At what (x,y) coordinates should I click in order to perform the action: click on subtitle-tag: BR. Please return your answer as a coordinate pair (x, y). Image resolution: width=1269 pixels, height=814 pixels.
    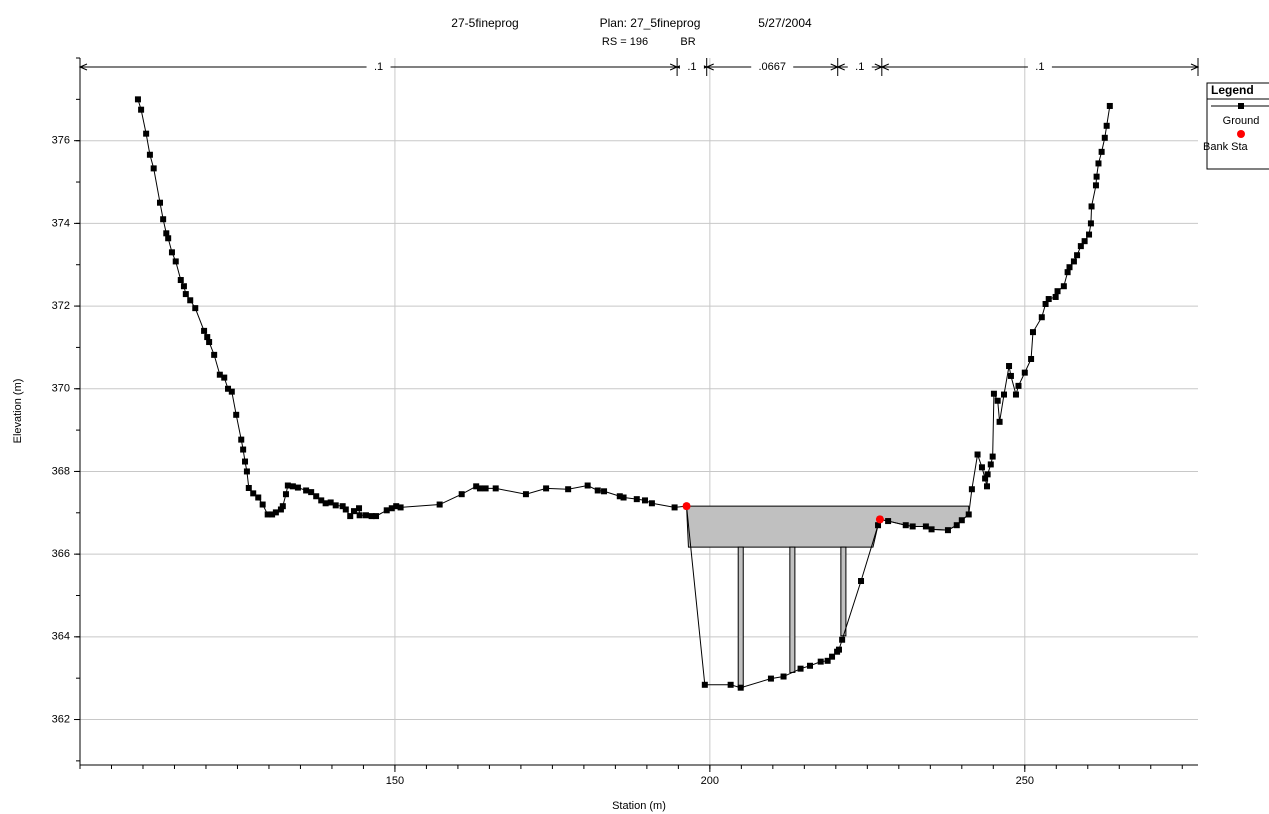
    Looking at the image, I should click on (687, 42).